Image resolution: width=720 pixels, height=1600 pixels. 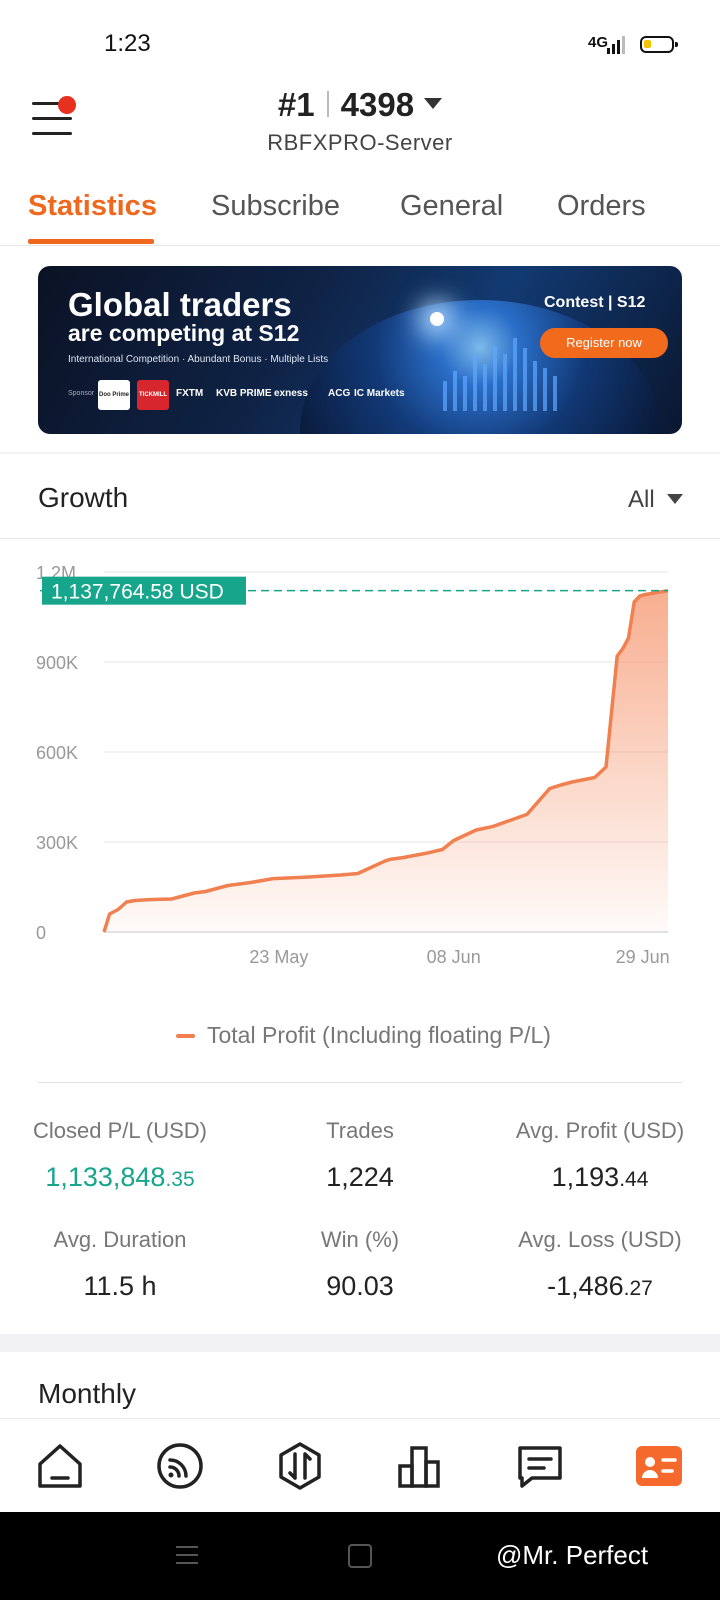 What do you see at coordinates (190, 393) in the screenshot?
I see `sponsor-logo-fxtm: FXTM` at bounding box center [190, 393].